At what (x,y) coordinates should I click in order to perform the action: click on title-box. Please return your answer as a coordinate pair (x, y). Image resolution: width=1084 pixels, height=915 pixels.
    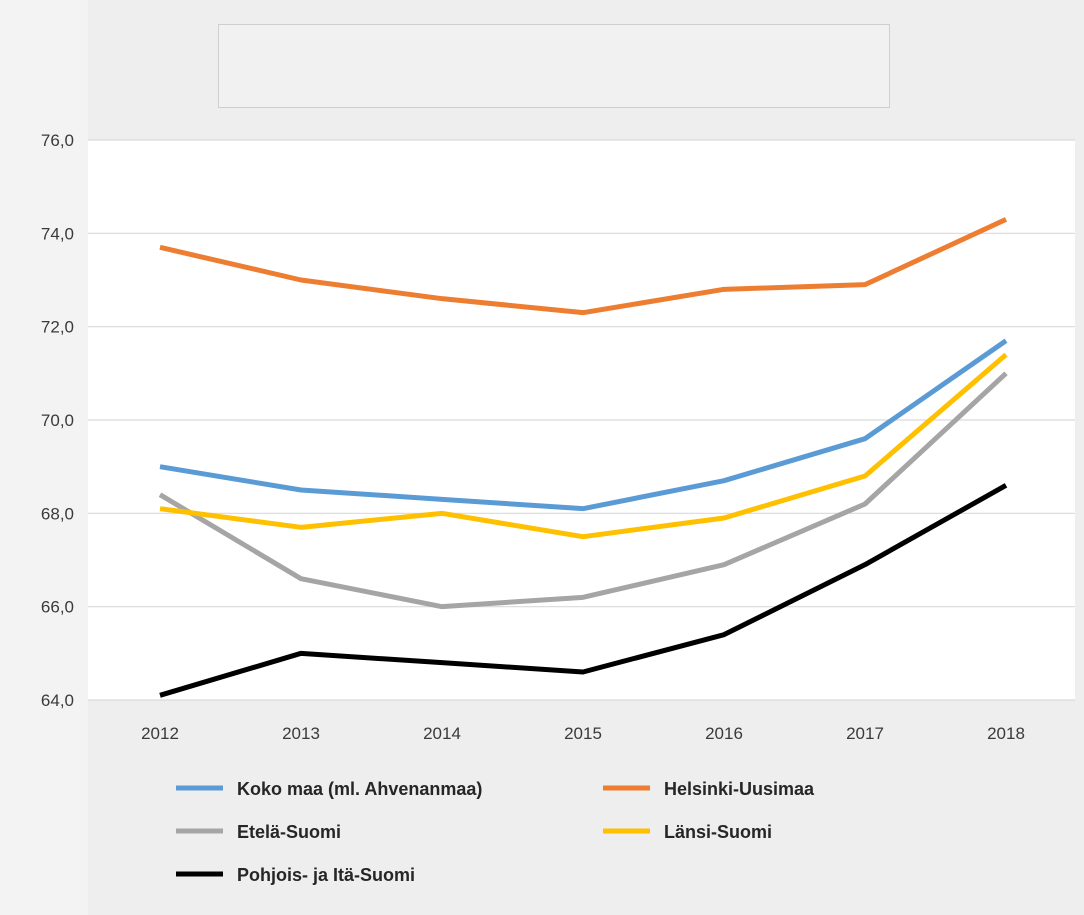
    Looking at the image, I should click on (554, 66).